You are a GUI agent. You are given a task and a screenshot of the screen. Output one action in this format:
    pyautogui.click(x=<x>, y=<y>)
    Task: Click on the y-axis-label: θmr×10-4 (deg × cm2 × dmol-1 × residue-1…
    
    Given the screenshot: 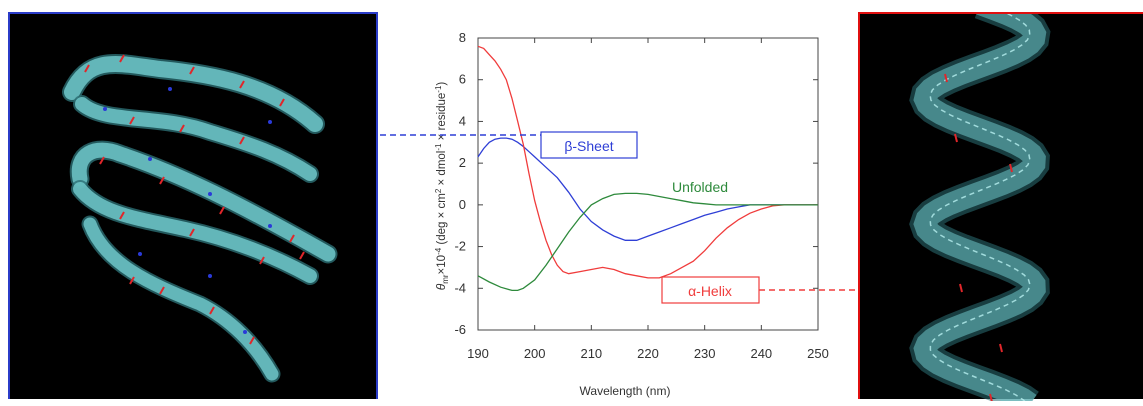 What is the action you would take?
    pyautogui.click(x=442, y=186)
    